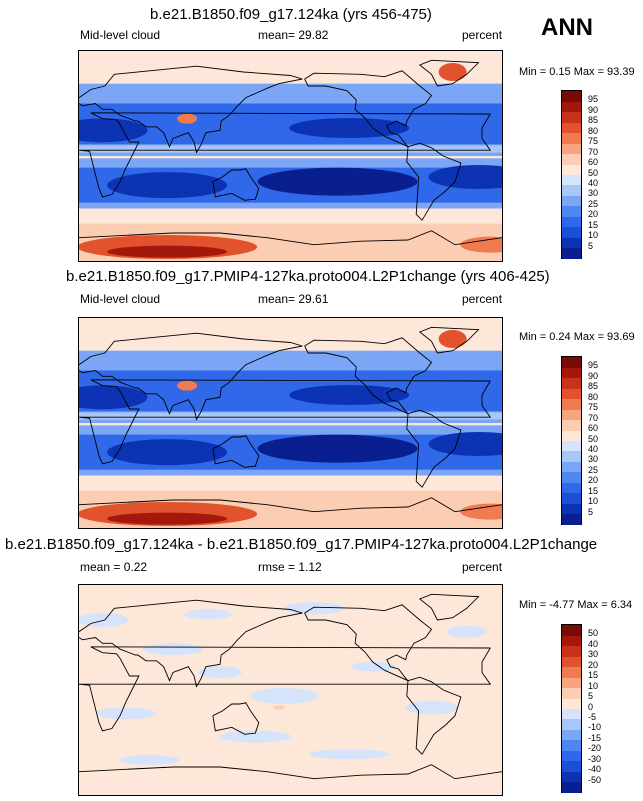 The width and height of the screenshot is (643, 801). I want to click on panel3-colorbar, so click(571, 708).